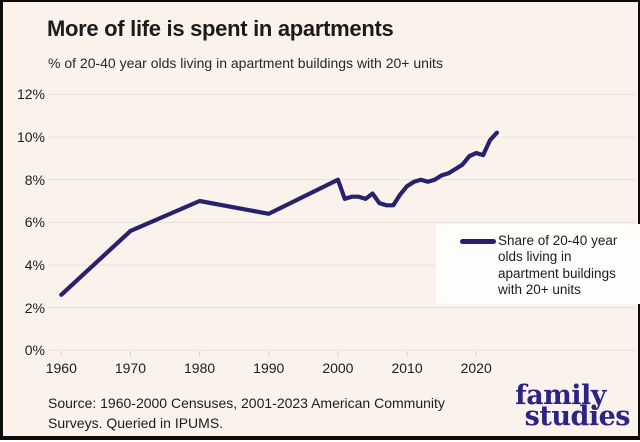 The height and width of the screenshot is (442, 640). I want to click on x-axis-tick-label: 2020, so click(476, 368).